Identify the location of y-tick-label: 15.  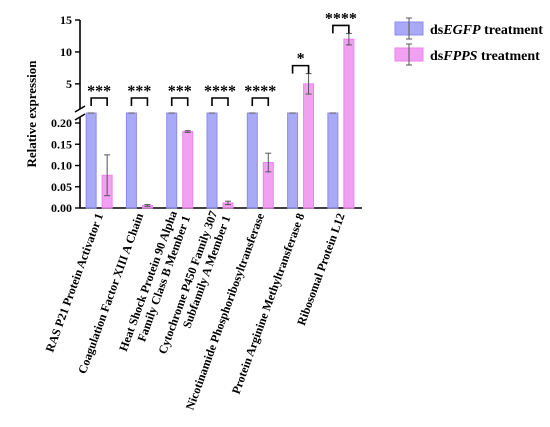
(66, 20).